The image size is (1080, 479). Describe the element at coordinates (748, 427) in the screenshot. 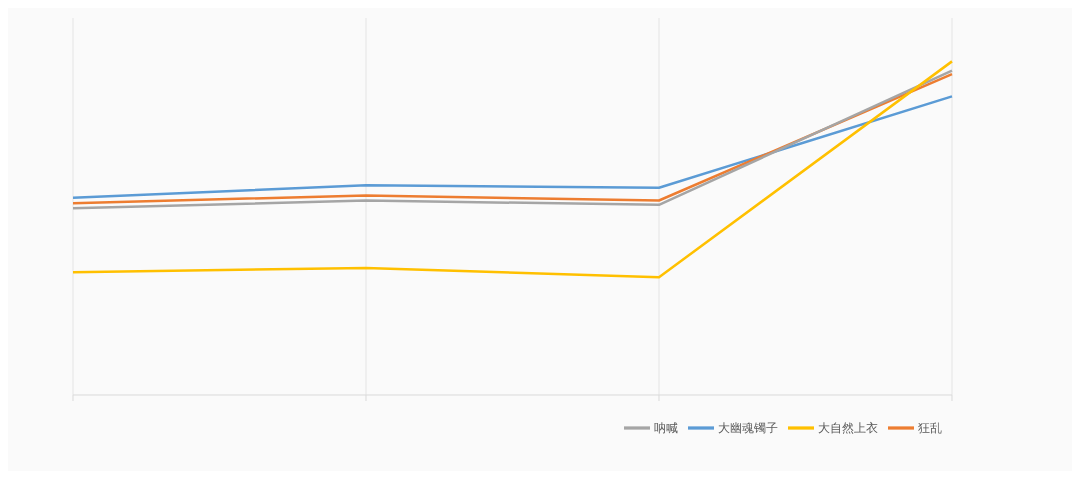

I see `legend-label: 大幽魂镯子` at that location.